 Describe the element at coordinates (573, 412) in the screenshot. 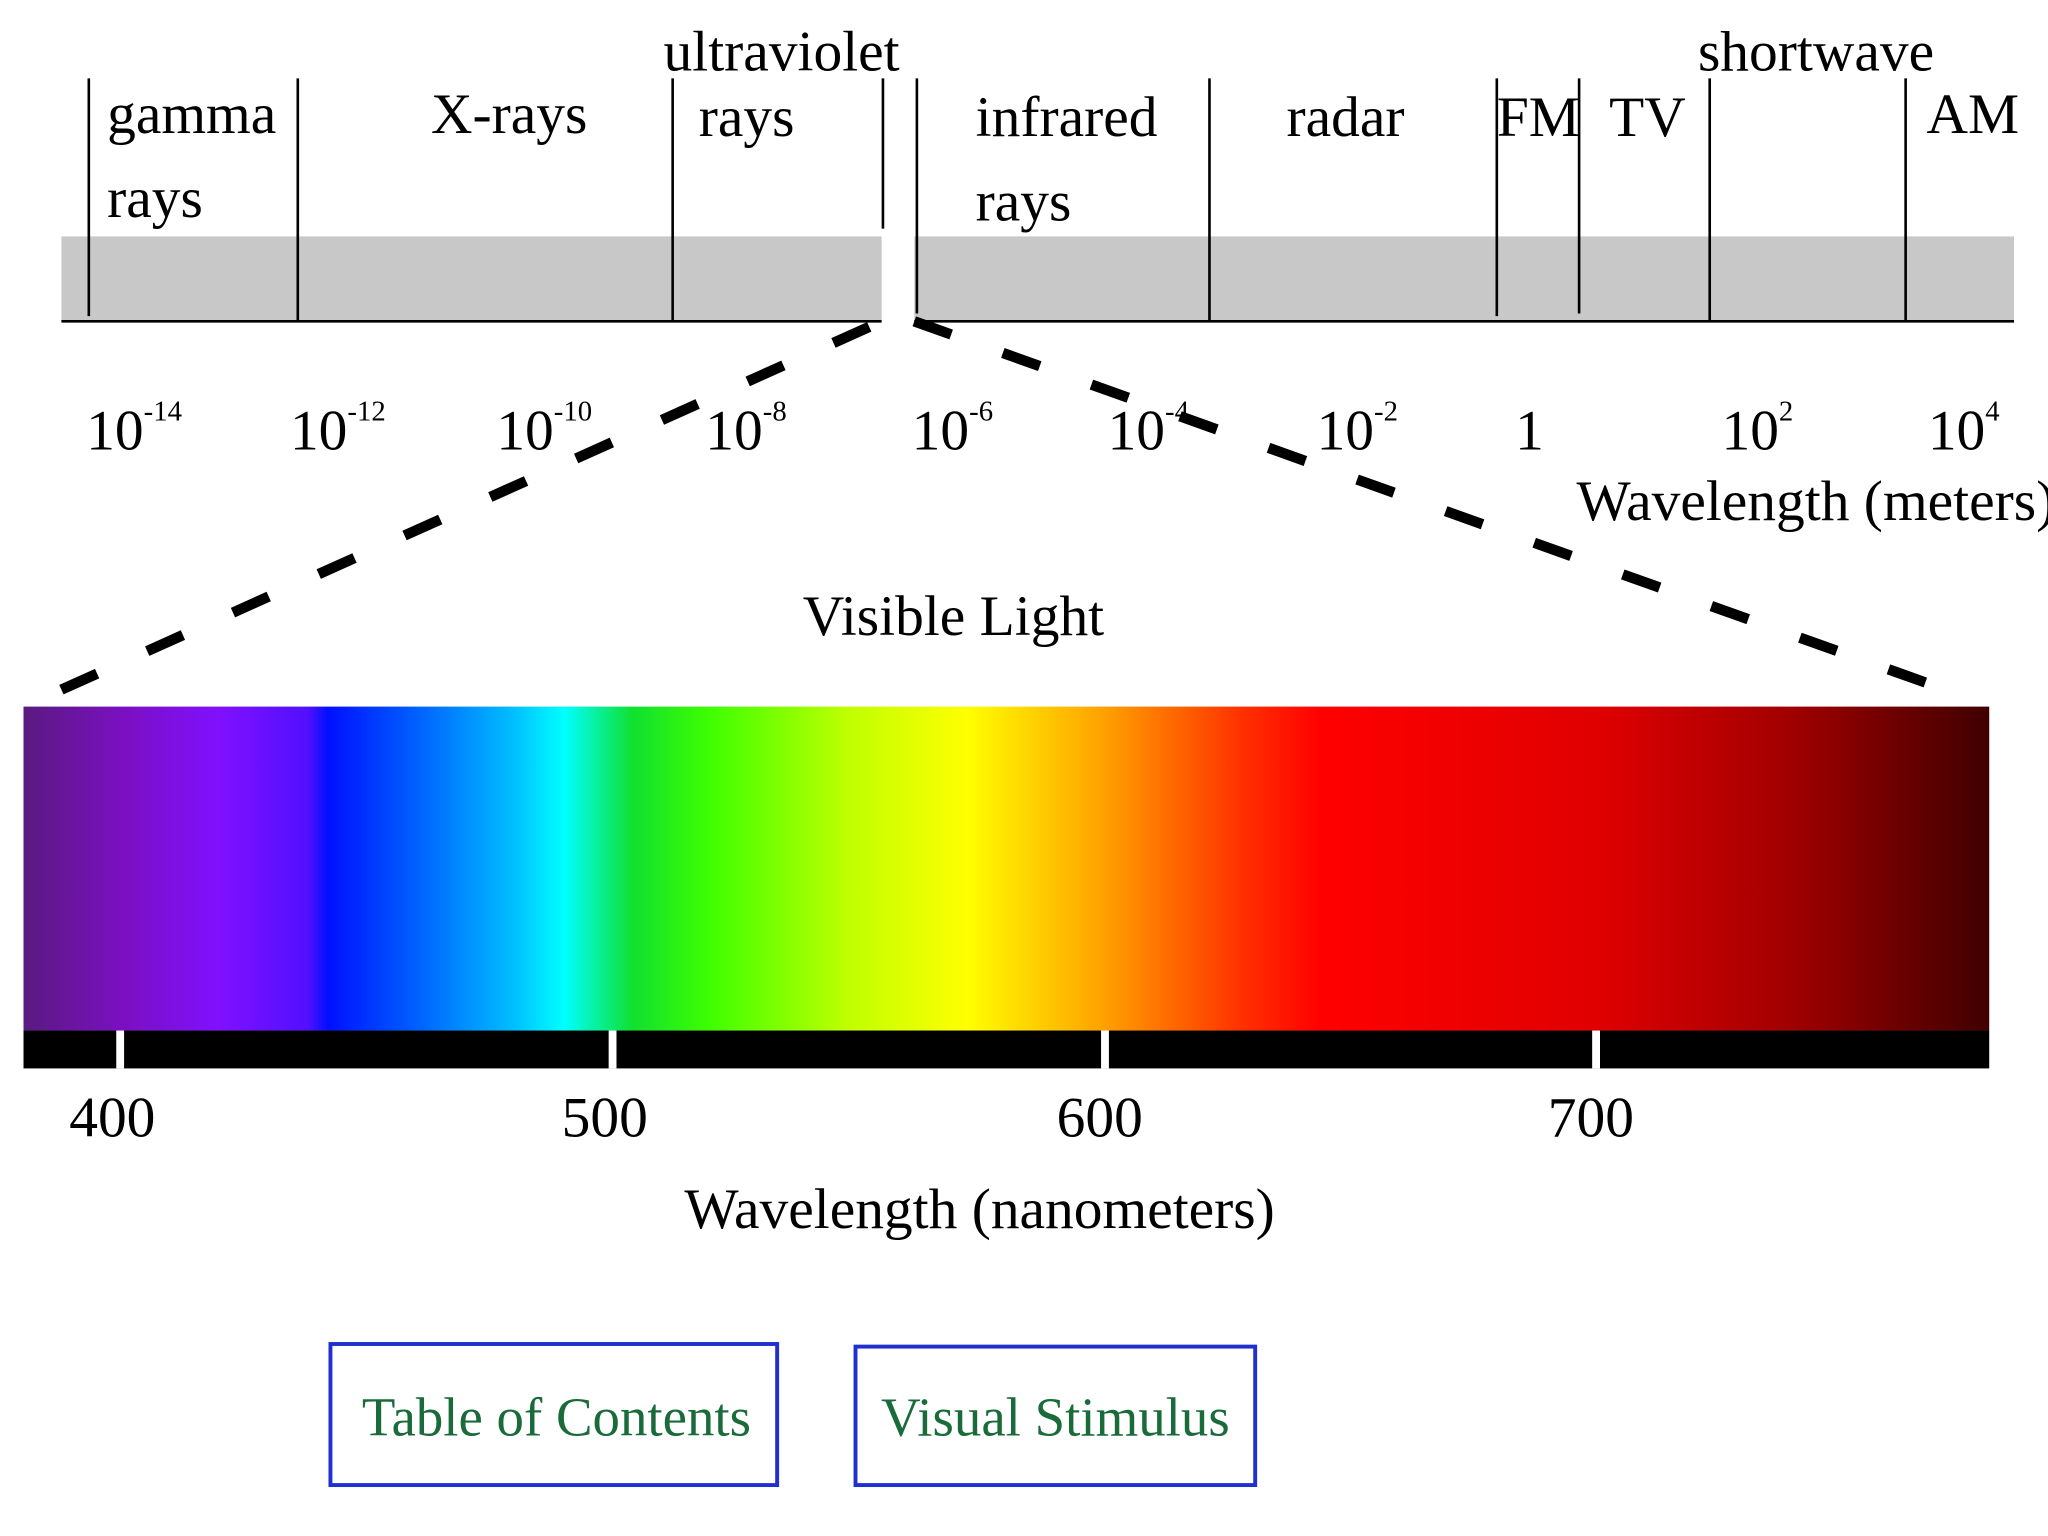

I see `tick-exponent: -10` at that location.